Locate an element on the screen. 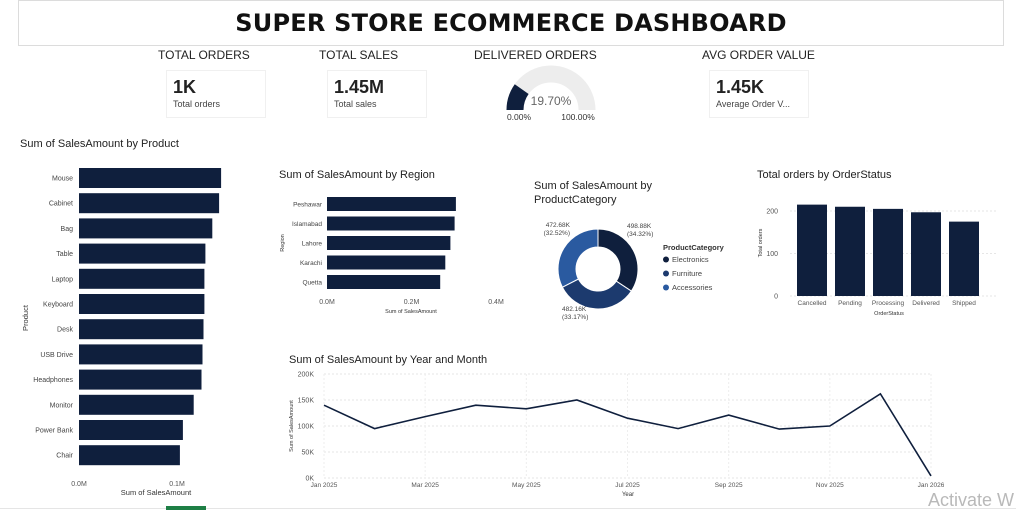  donut-value-label: 482.16K is located at coordinates (574, 309).